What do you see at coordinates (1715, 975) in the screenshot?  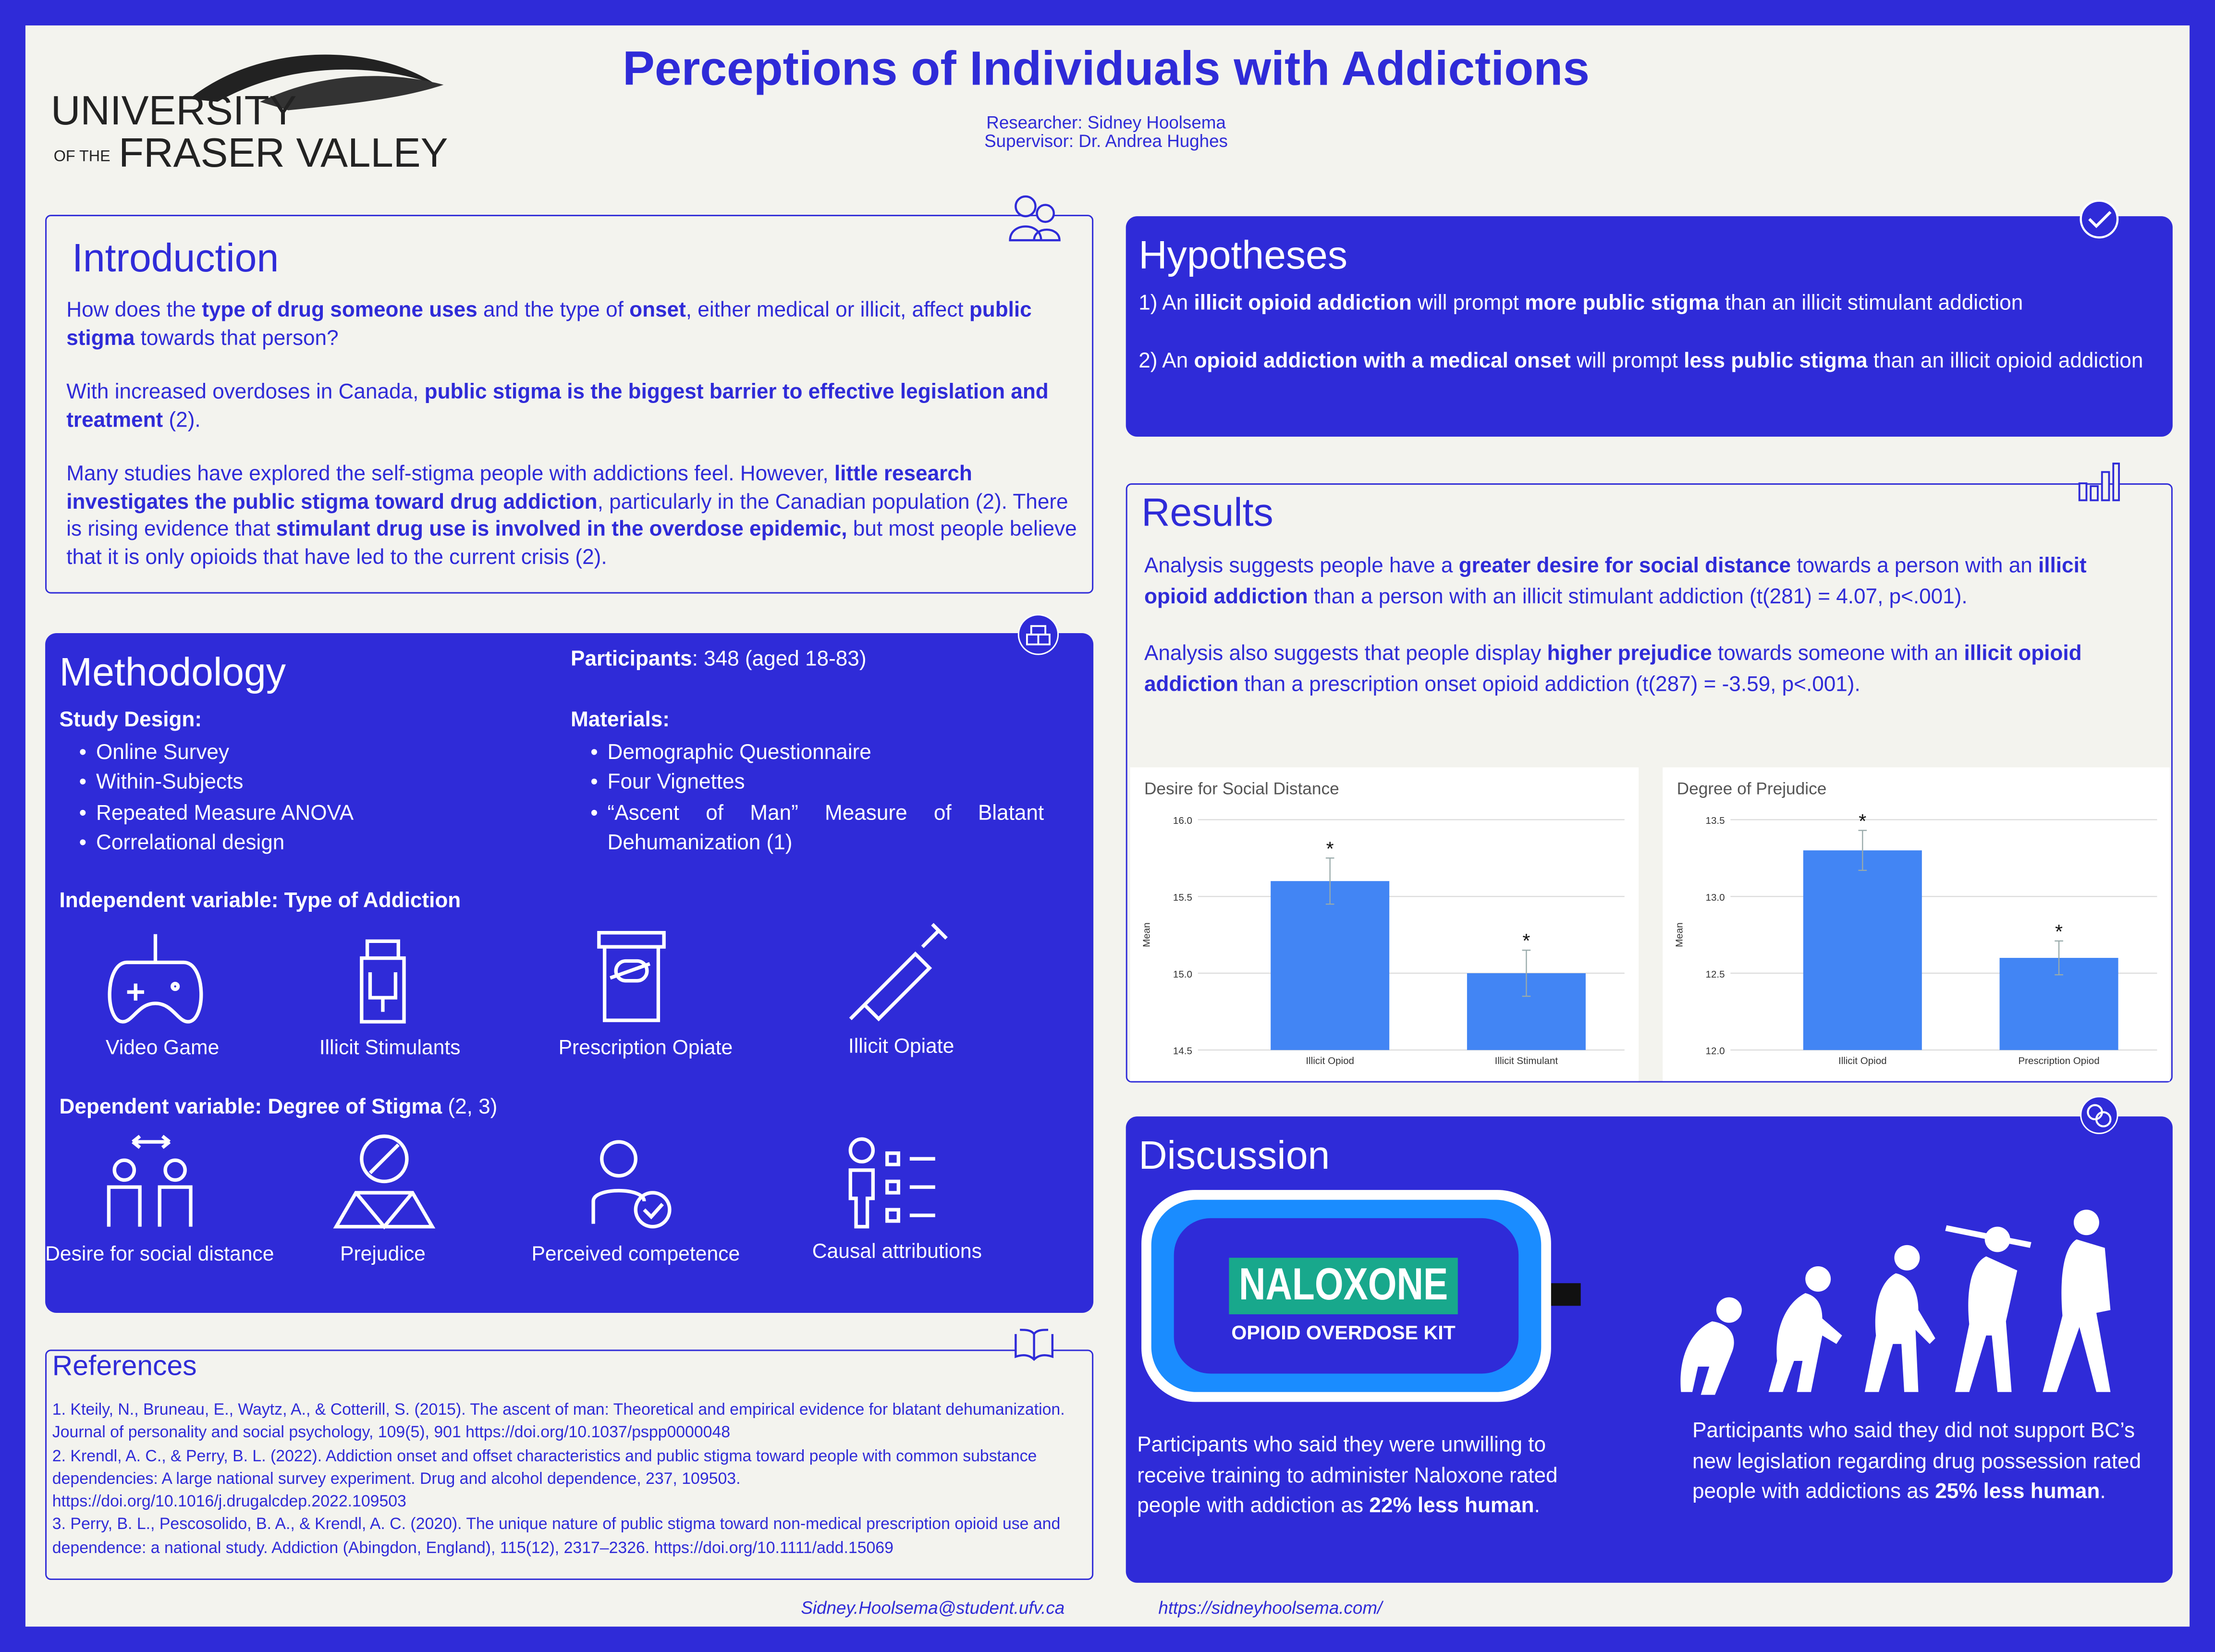 I see `y-tick-label: 12.5` at bounding box center [1715, 975].